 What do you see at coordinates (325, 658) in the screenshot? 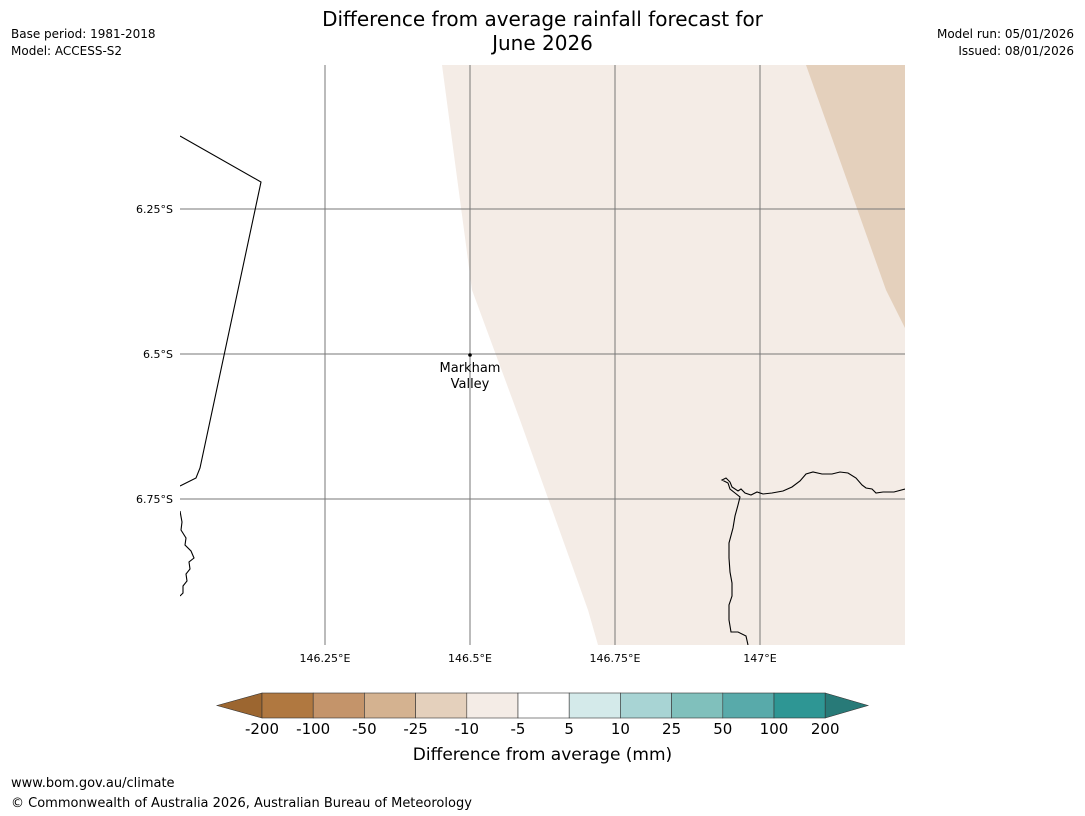
I see `lon-tick-label: 146.25°E` at bounding box center [325, 658].